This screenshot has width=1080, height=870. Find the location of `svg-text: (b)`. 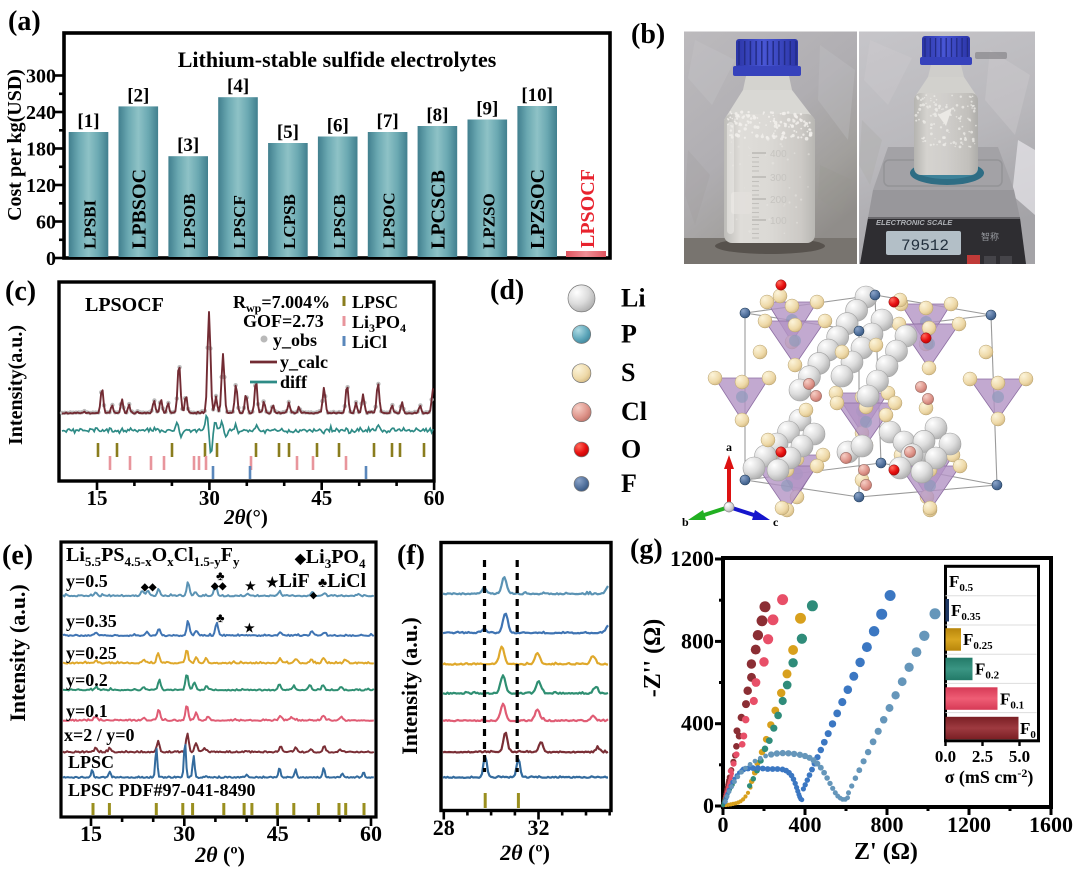

svg-text: (b) is located at coordinates (648, 34).